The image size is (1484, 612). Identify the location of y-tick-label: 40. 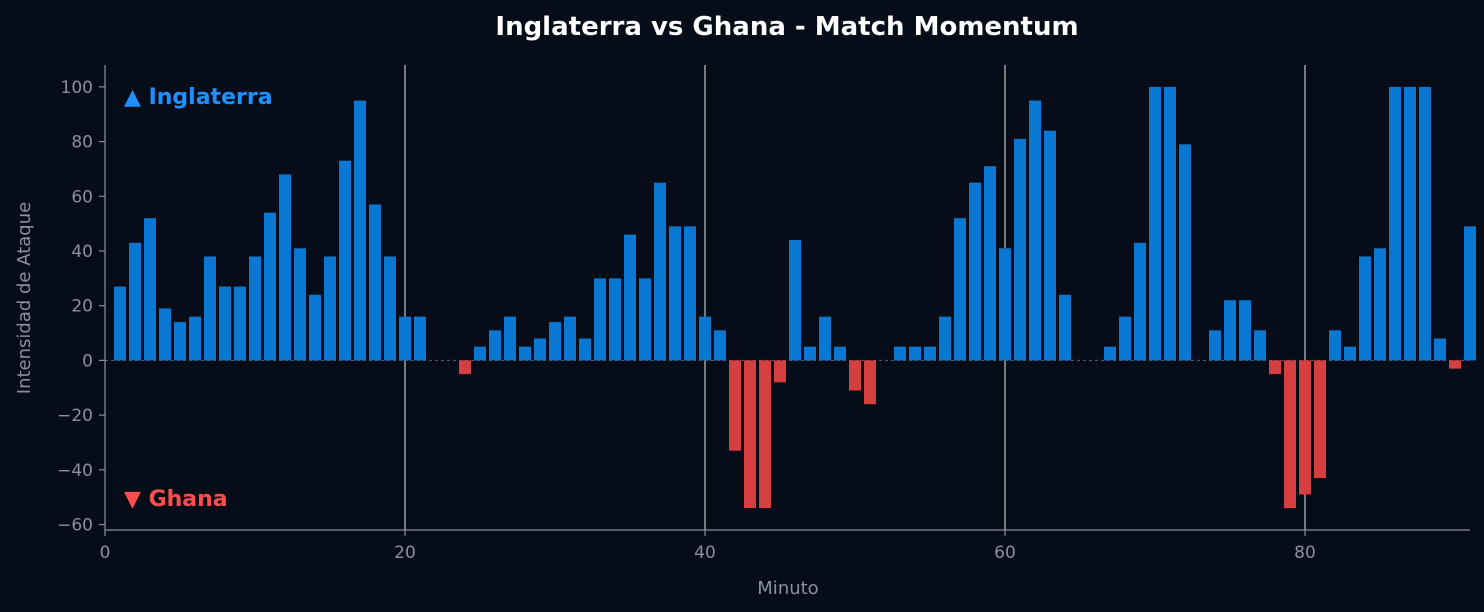
(82, 252).